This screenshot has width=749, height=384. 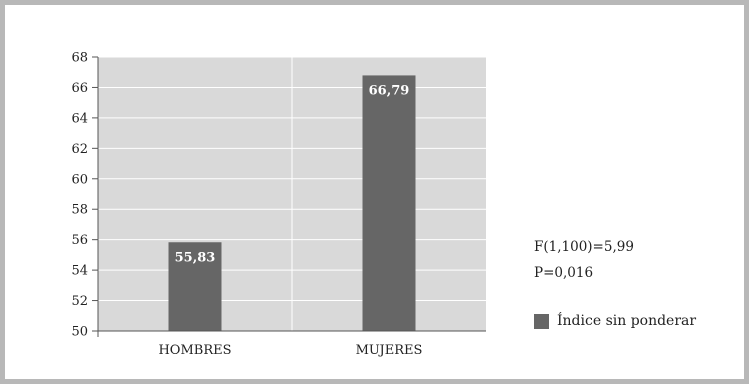 I want to click on data-label: 66,79, so click(x=389, y=90).